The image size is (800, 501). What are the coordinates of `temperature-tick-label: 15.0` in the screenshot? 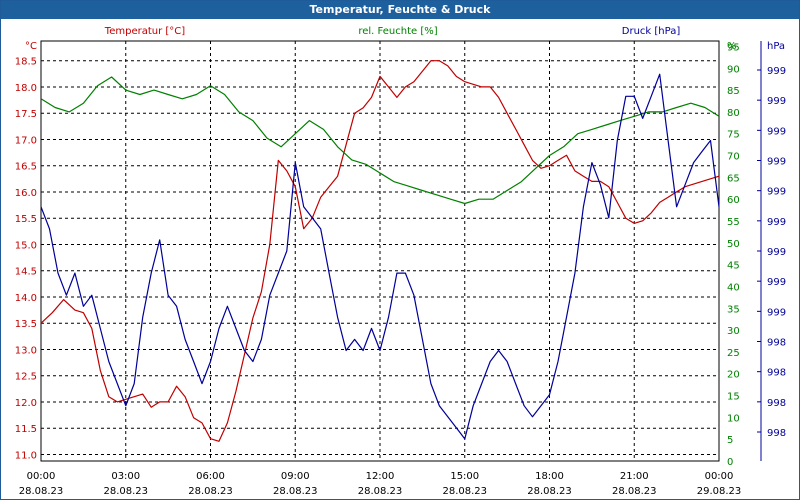 It's located at (26, 245).